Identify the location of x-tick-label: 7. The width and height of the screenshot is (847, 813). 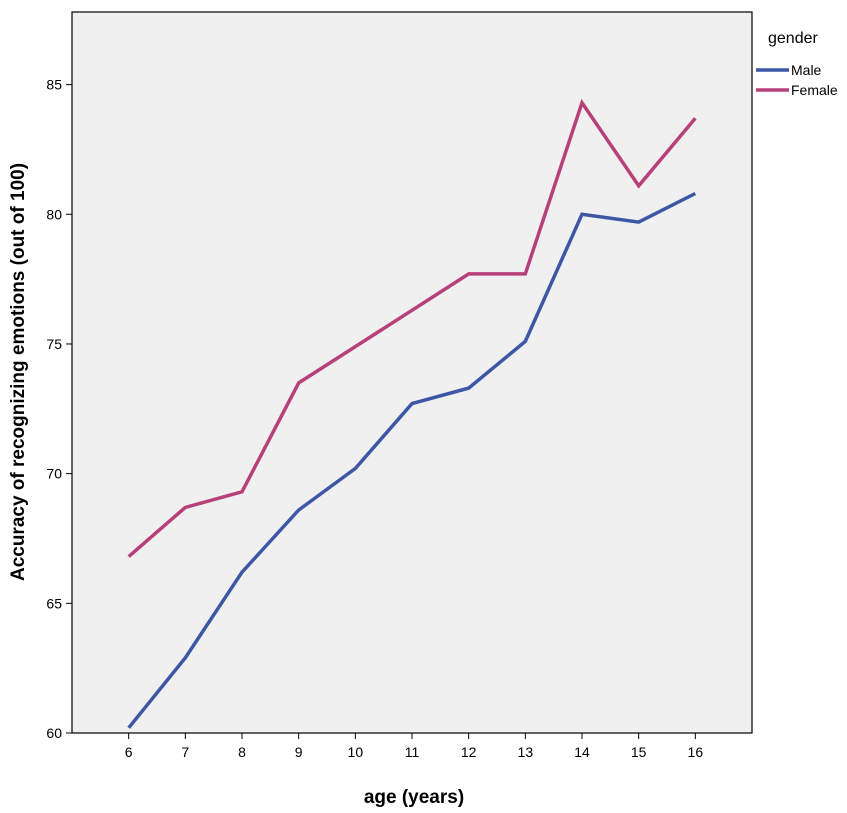
(185, 752).